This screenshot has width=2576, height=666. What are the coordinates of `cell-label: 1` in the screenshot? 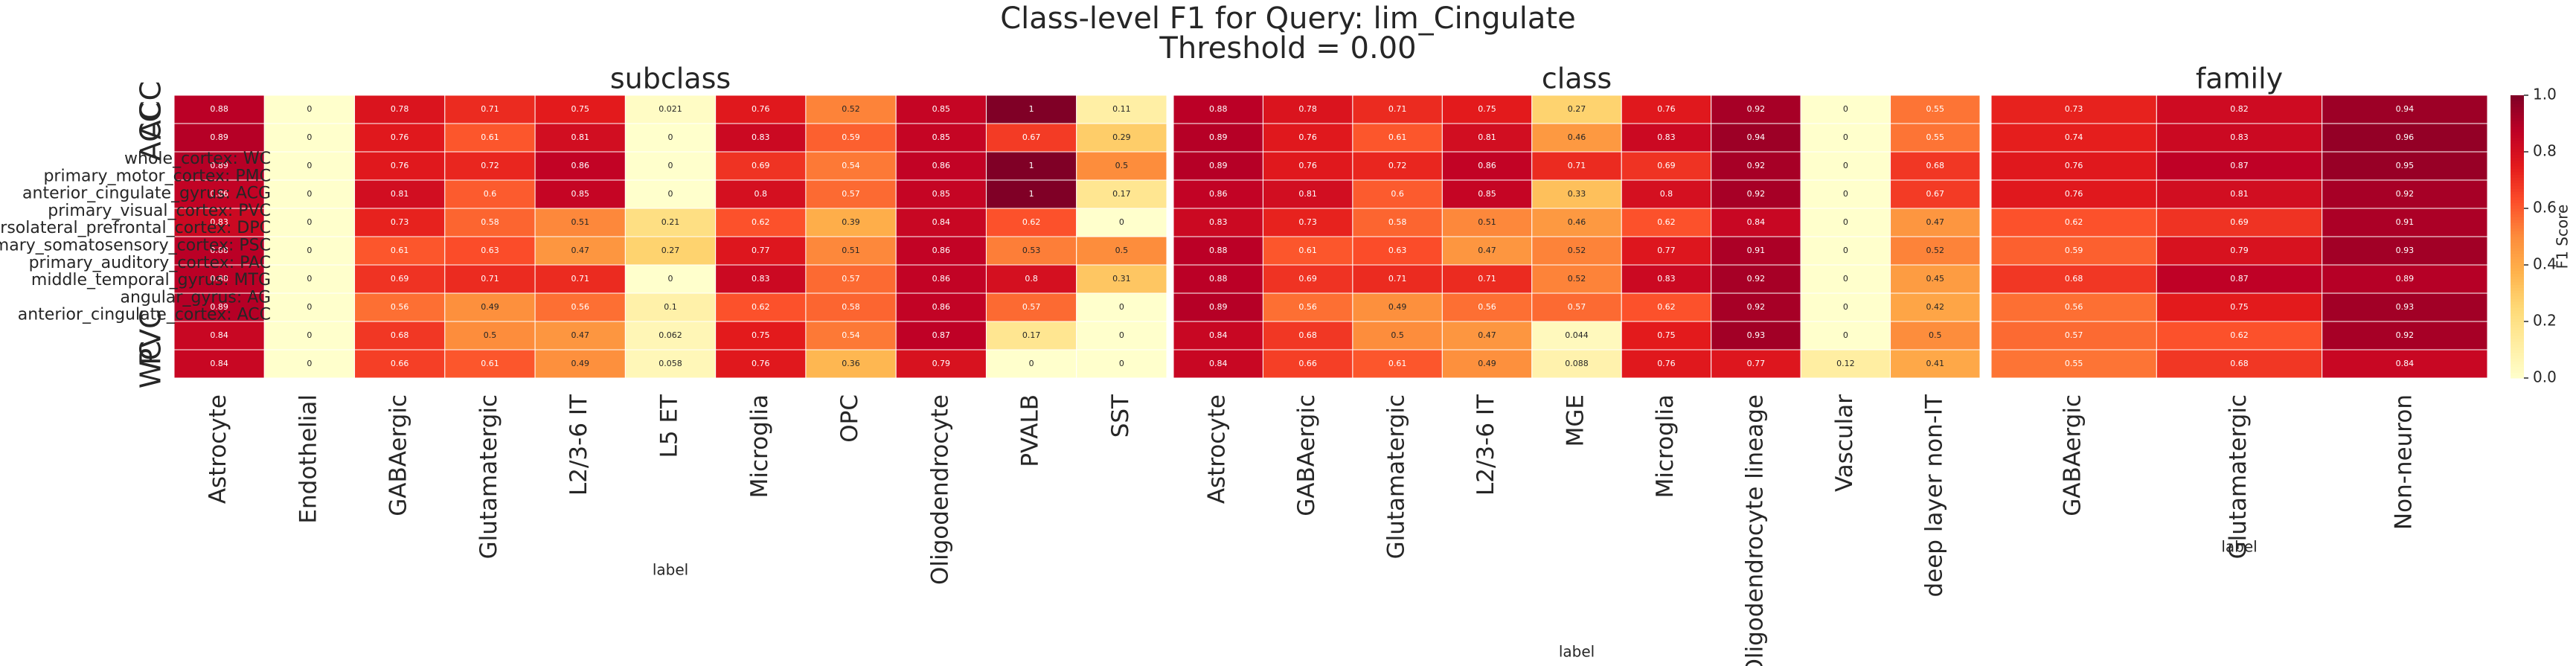 It's located at (1031, 194).